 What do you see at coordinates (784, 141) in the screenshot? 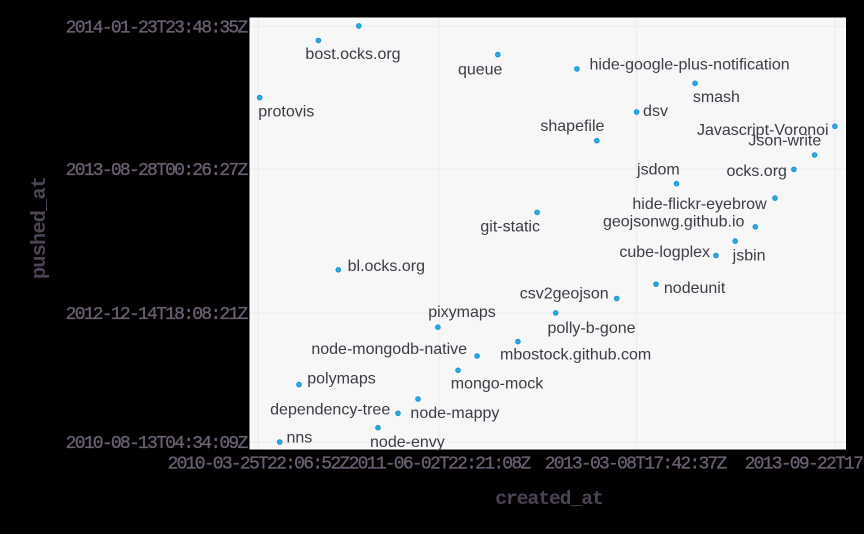
I see `svg-text: Json-write` at bounding box center [784, 141].